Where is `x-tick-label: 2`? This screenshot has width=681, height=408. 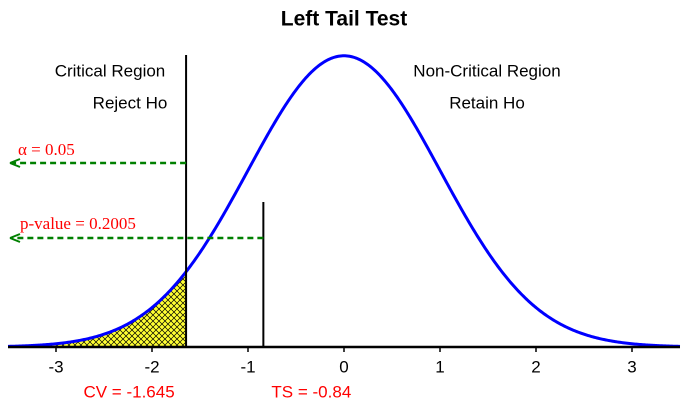
x-tick-label: 2 is located at coordinates (535, 366).